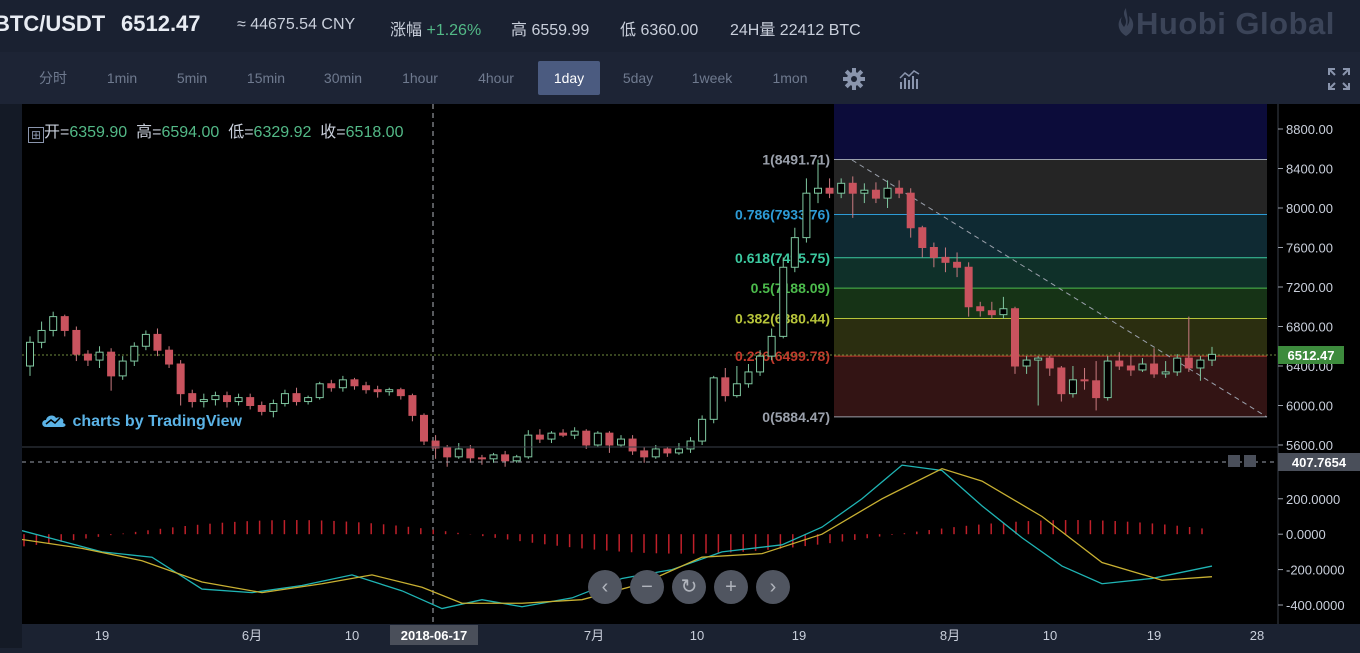 The image size is (1360, 653). I want to click on tf-5day: 5day, so click(638, 78).